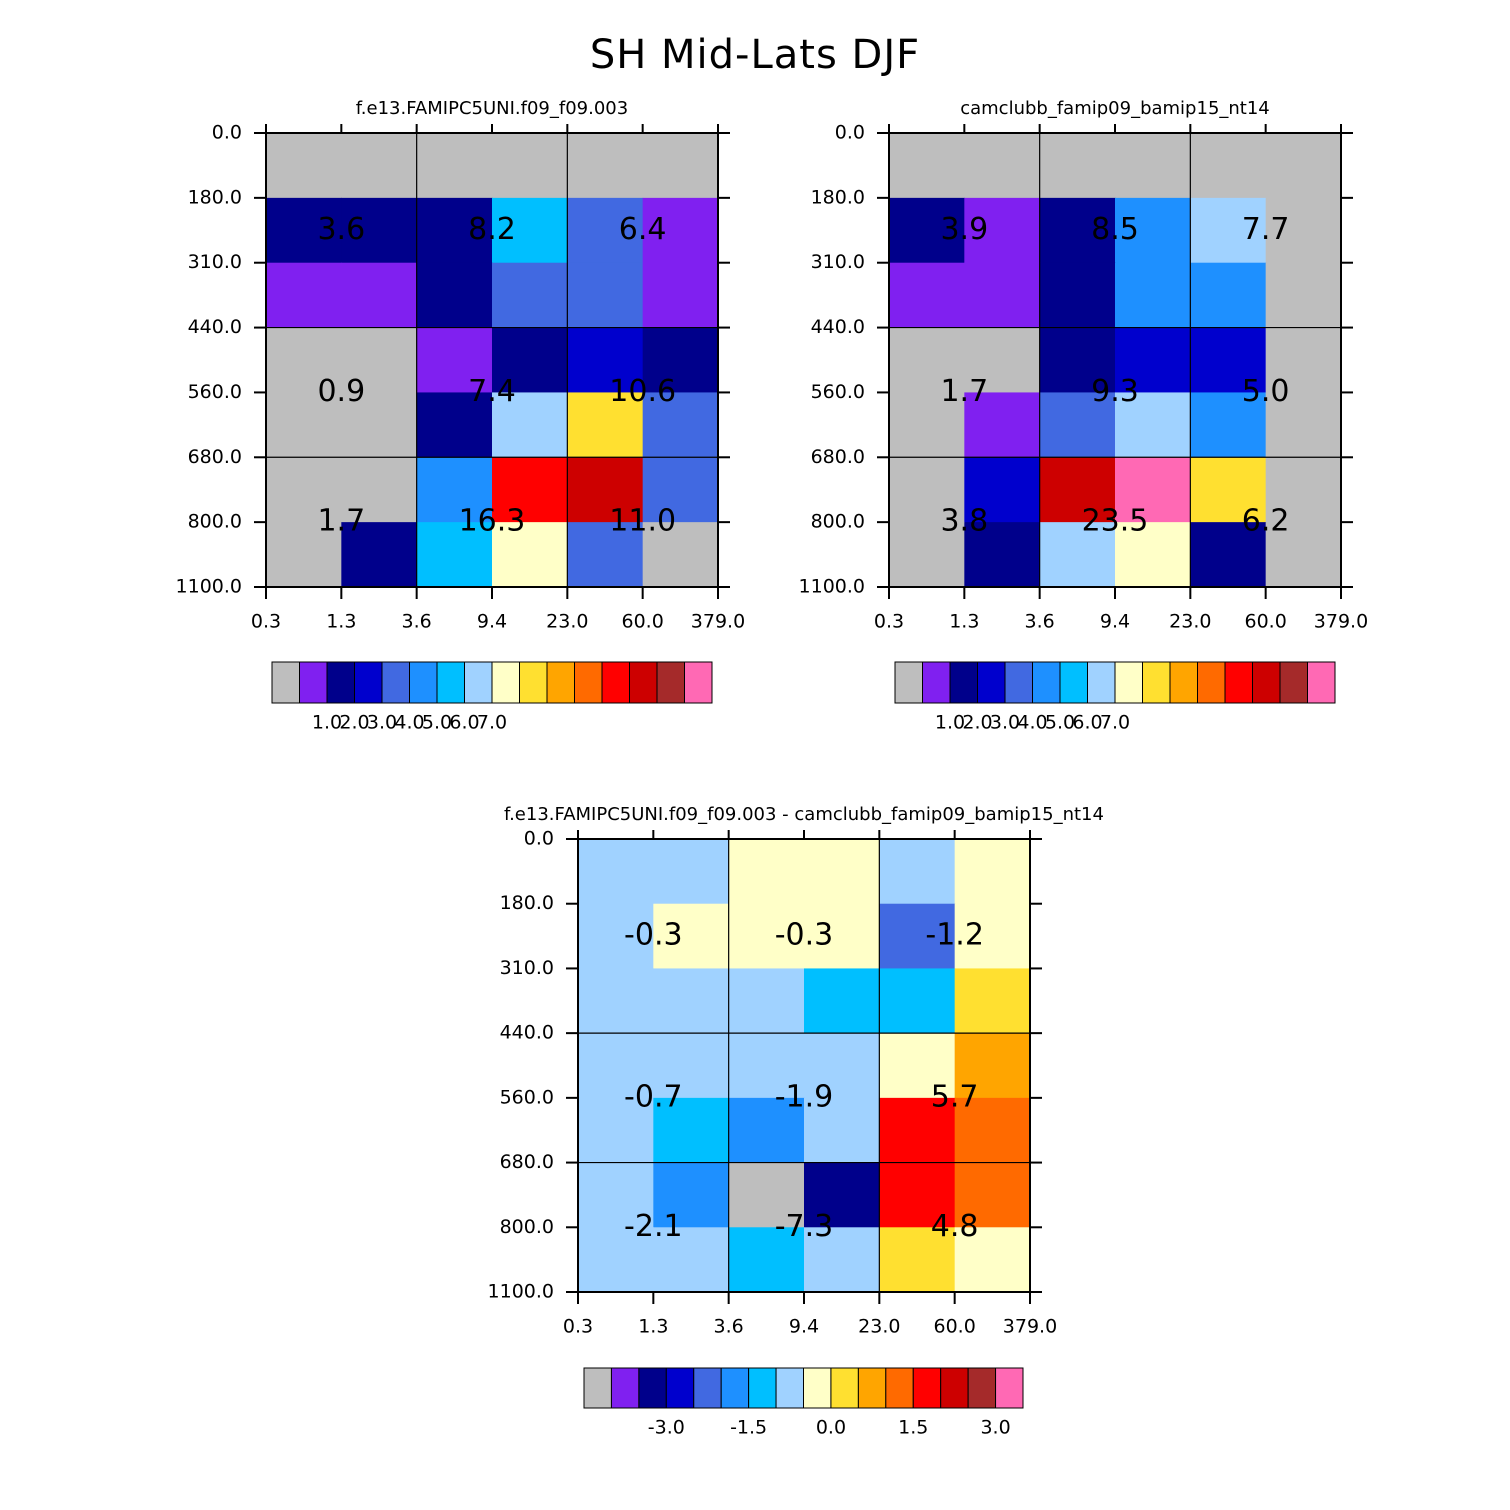  I want to click on colorbar-label: 7.0, so click(1115, 723).